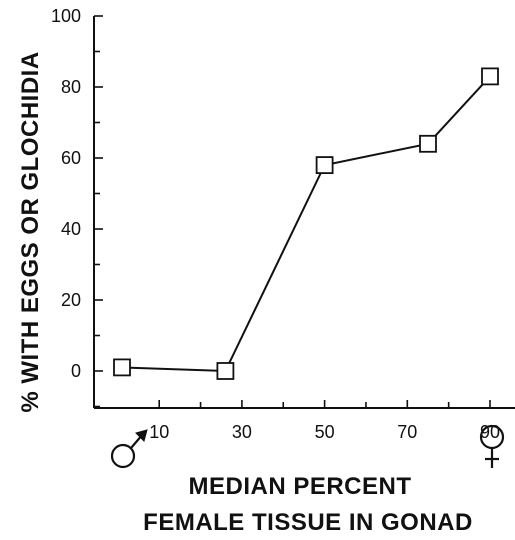 The height and width of the screenshot is (540, 515). I want to click on y-ticks: 0 20 40 60 80 100, so click(77, 207).